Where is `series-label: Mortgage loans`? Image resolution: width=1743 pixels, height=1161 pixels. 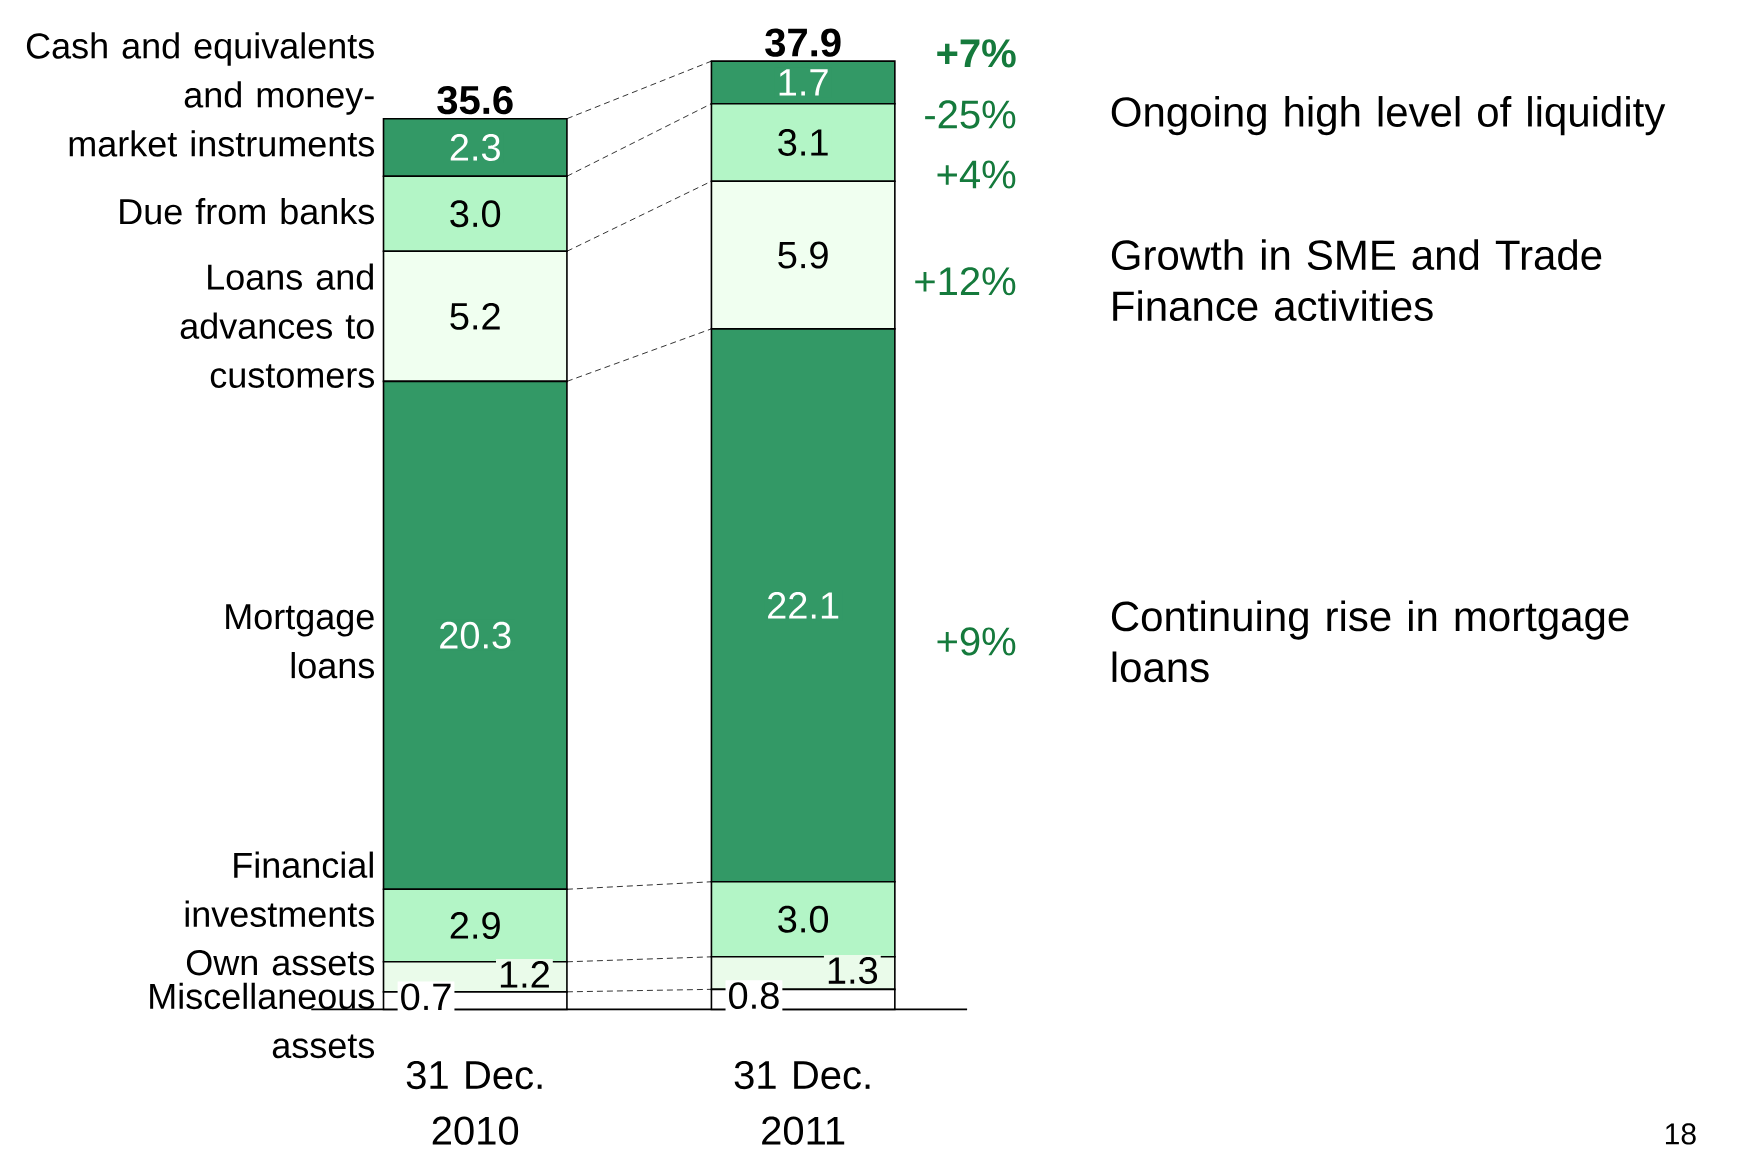 series-label: Mortgage loans is located at coordinates (300, 641).